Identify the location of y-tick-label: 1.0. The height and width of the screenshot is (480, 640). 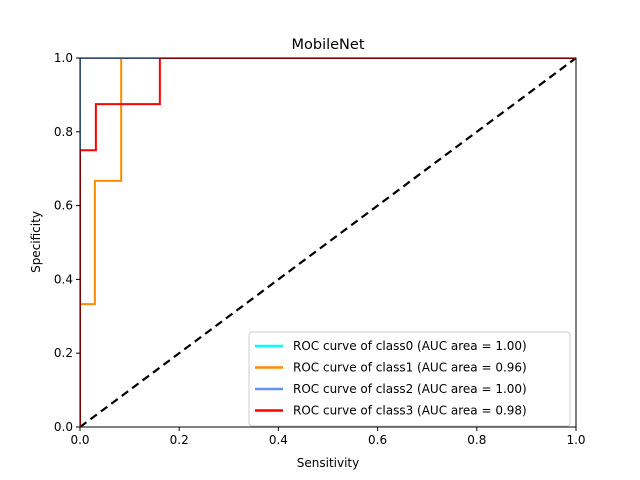
(63, 58).